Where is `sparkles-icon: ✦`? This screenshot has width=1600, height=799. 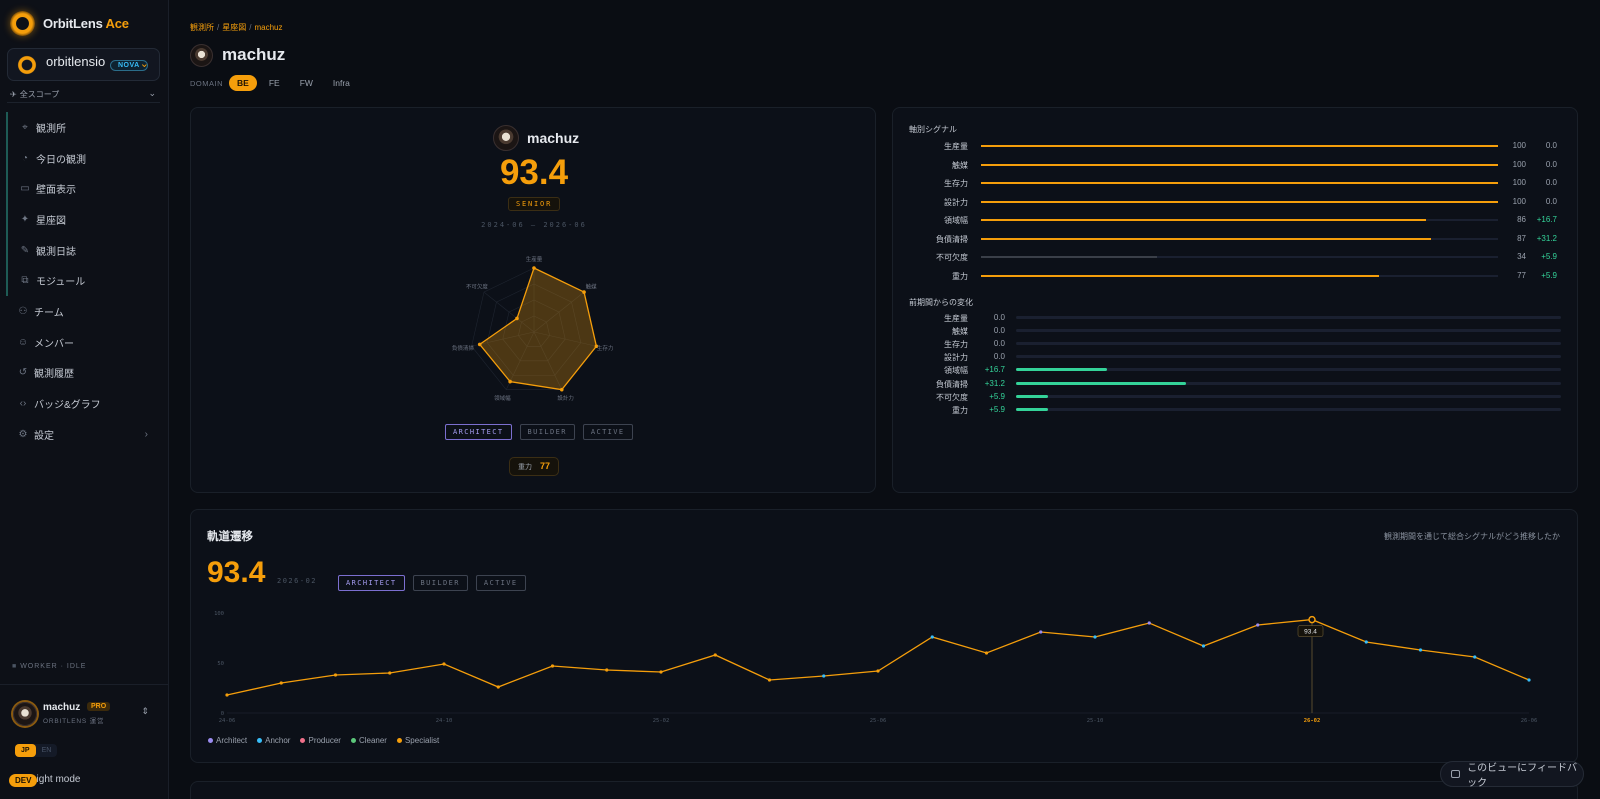 sparkles-icon: ✦ is located at coordinates (25, 219).